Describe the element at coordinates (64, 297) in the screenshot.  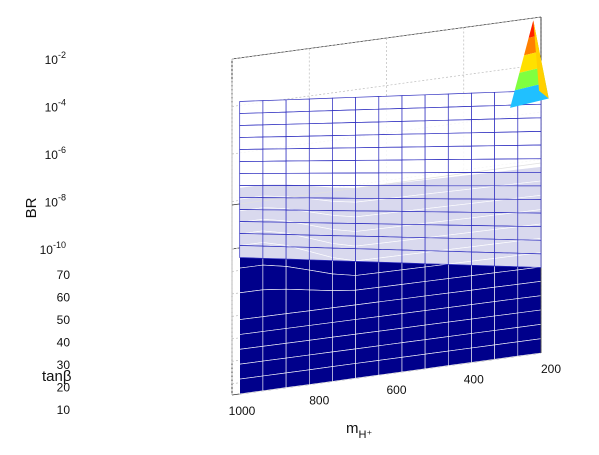
I see `x-tick-label: 60` at that location.